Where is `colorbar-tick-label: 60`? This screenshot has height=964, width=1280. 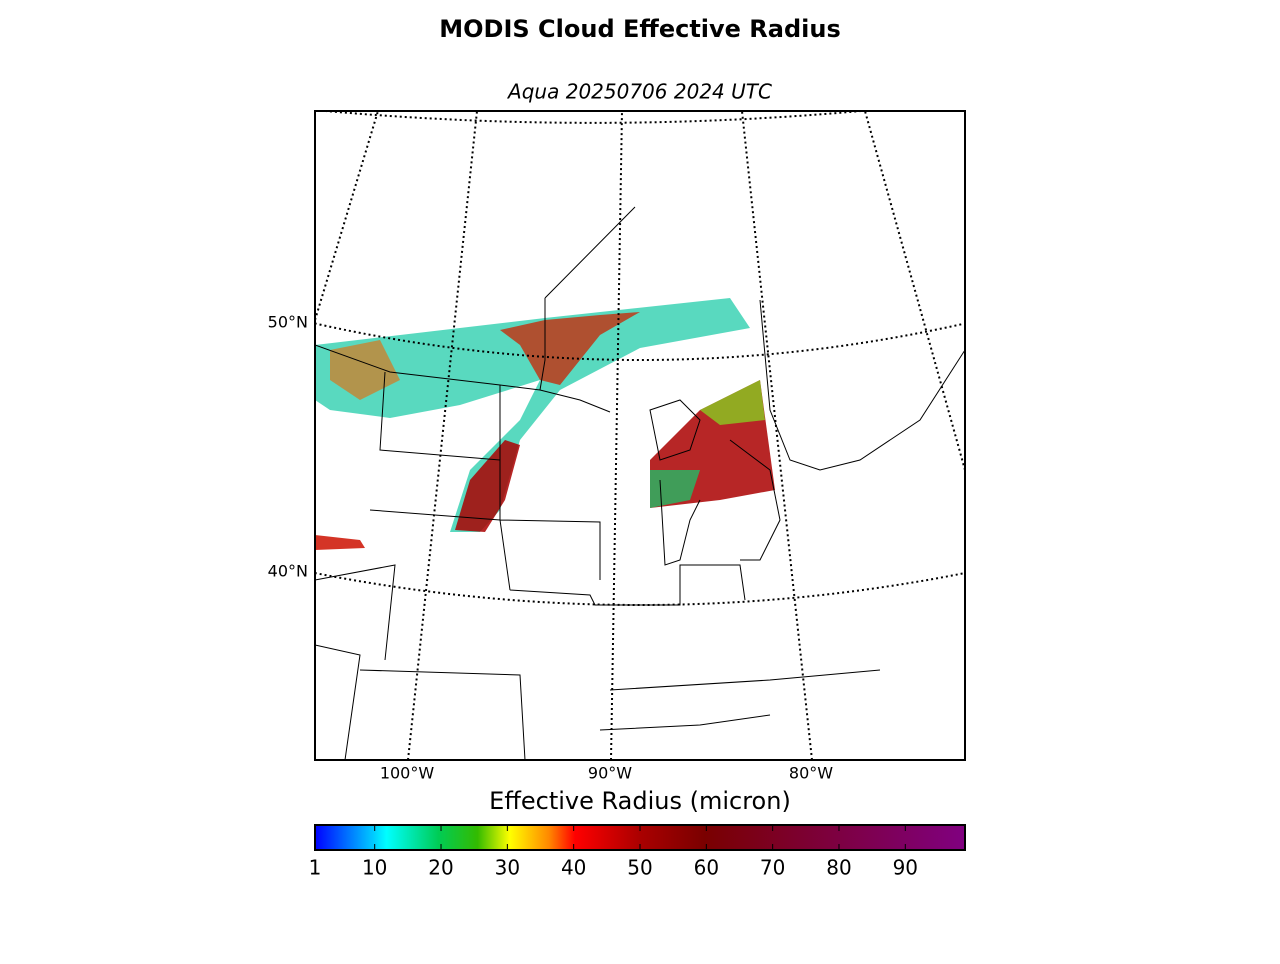 colorbar-tick-label: 60 is located at coordinates (706, 868).